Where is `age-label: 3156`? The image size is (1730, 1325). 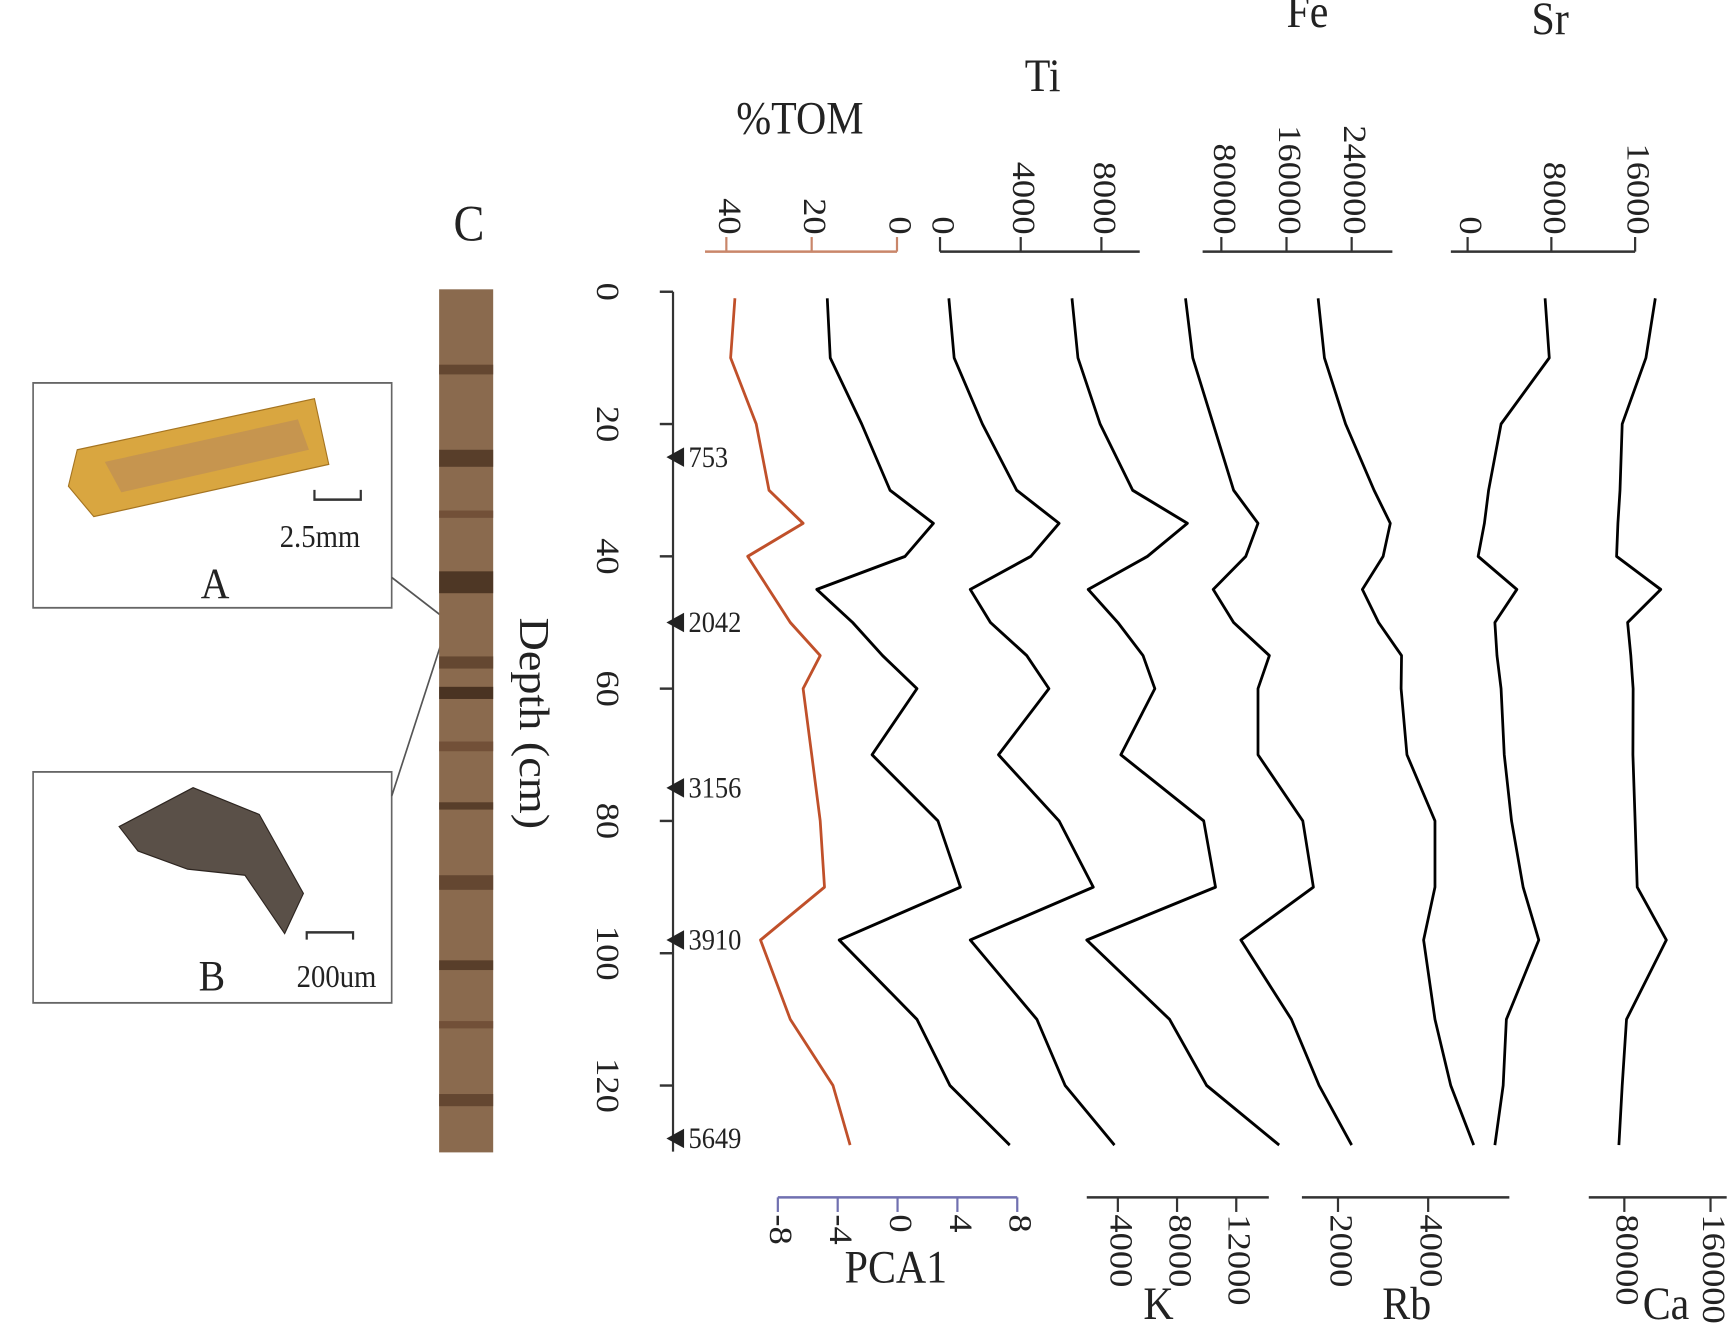 age-label: 3156 is located at coordinates (714, 788).